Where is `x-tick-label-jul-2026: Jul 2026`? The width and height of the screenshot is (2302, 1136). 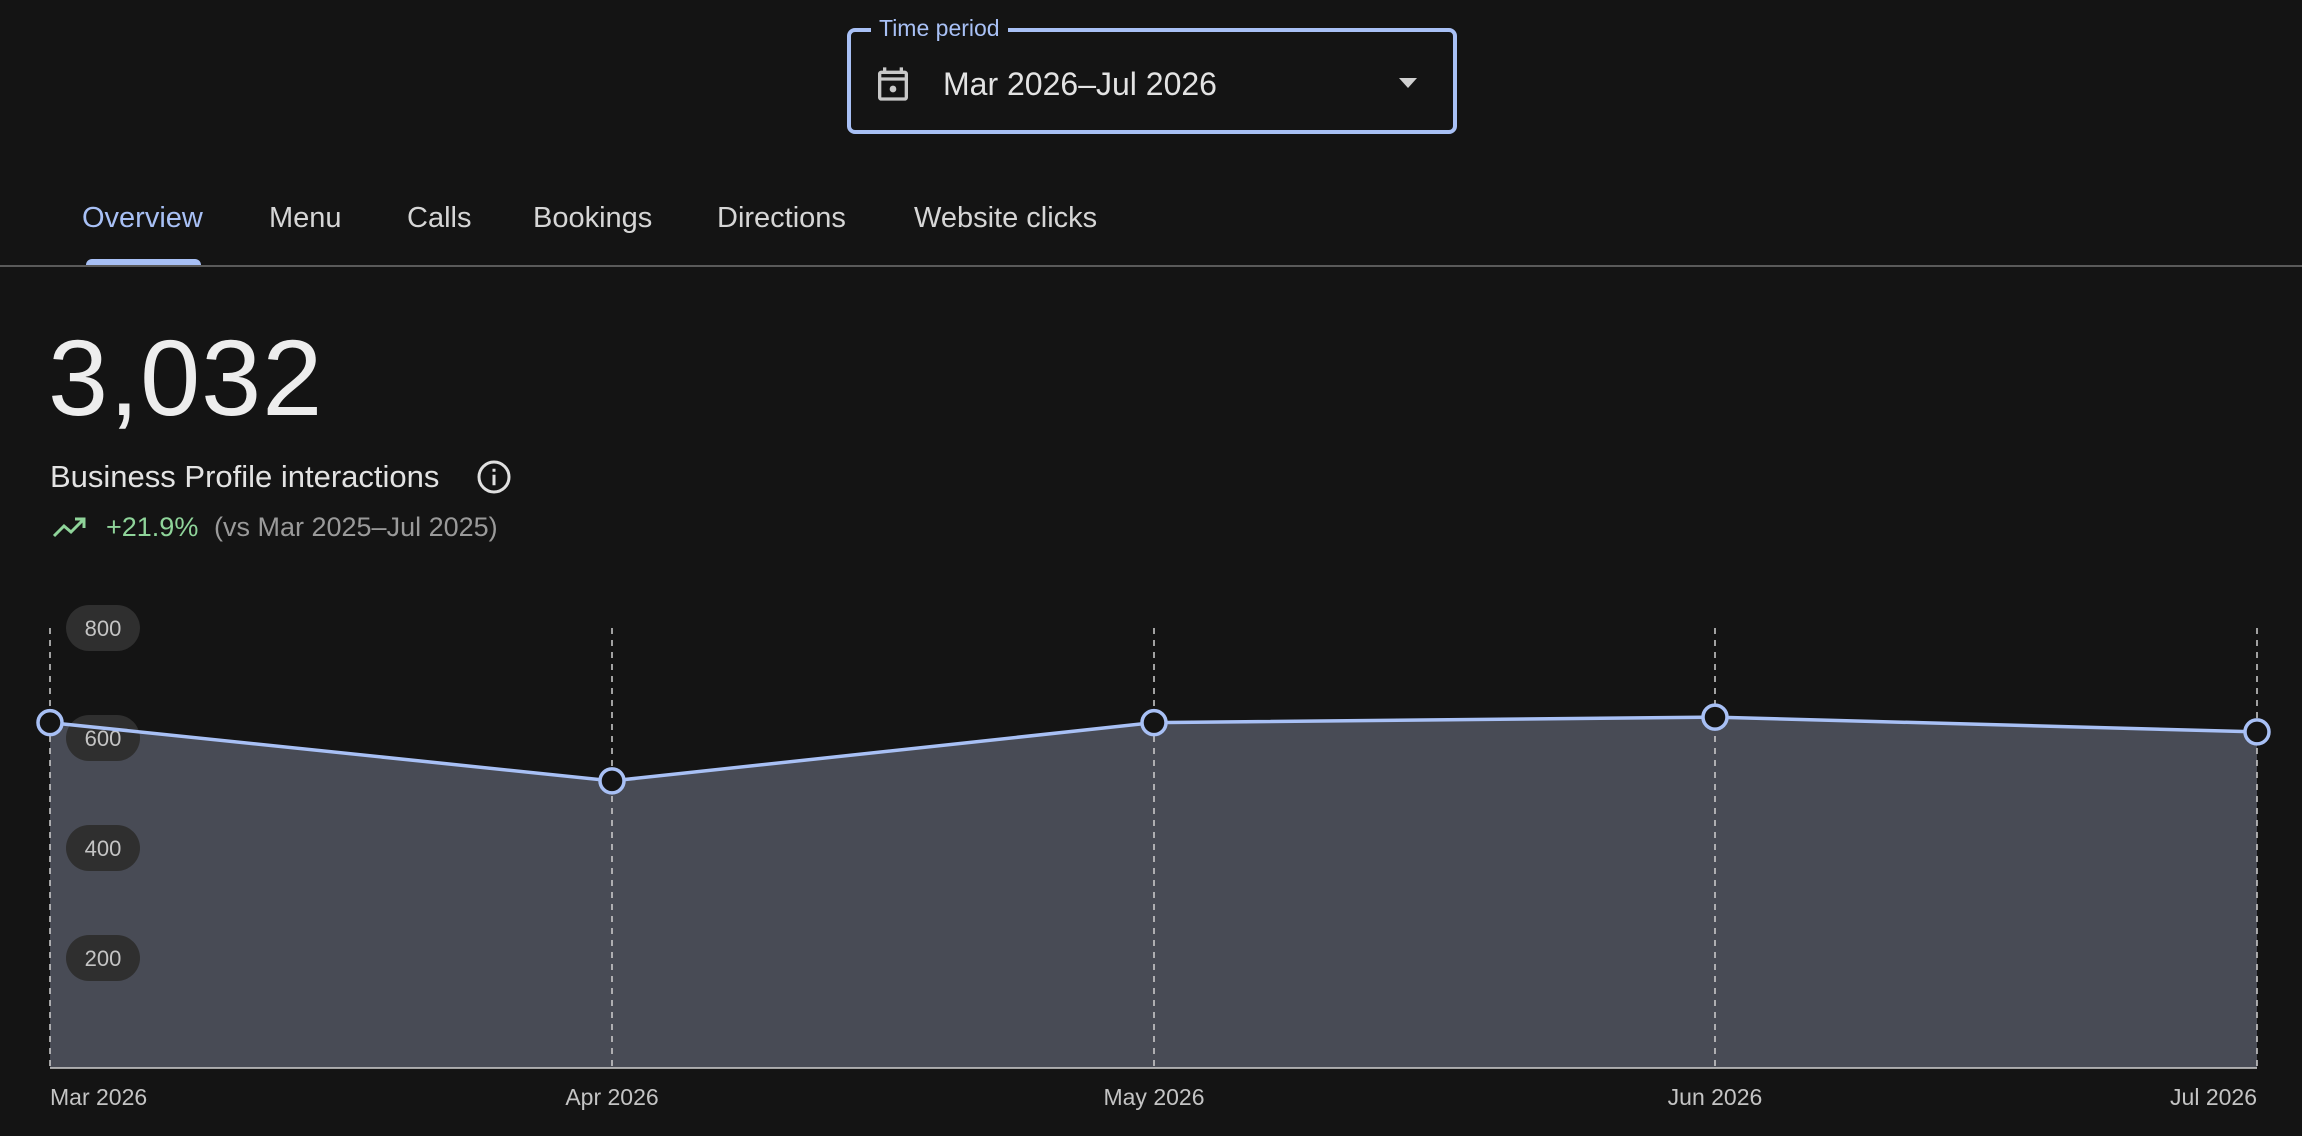
x-tick-label-jul-2026: Jul 2026 is located at coordinates (2213, 1097).